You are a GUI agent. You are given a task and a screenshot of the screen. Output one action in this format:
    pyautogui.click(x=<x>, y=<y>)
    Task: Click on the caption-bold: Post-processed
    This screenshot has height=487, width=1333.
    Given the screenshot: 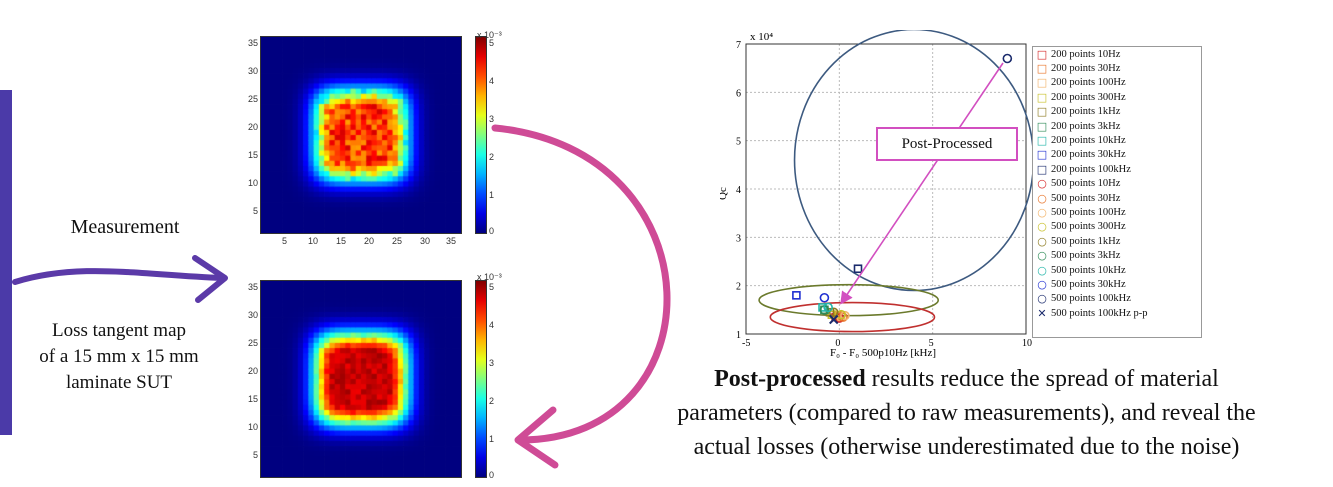 What is the action you would take?
    pyautogui.click(x=790, y=379)
    